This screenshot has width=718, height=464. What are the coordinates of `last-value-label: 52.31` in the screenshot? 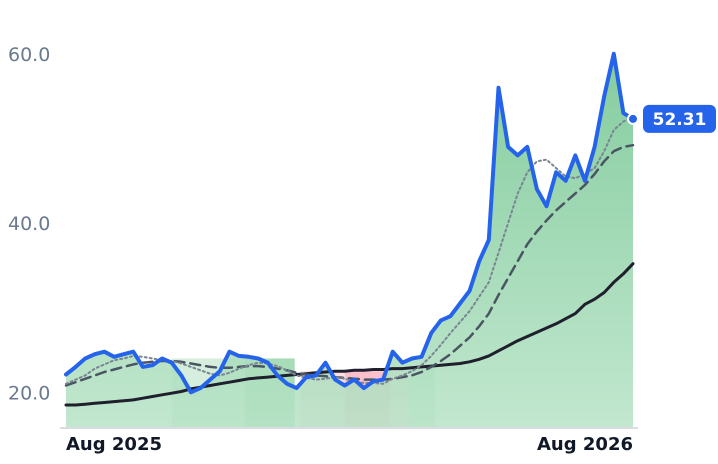 It's located at (680, 120).